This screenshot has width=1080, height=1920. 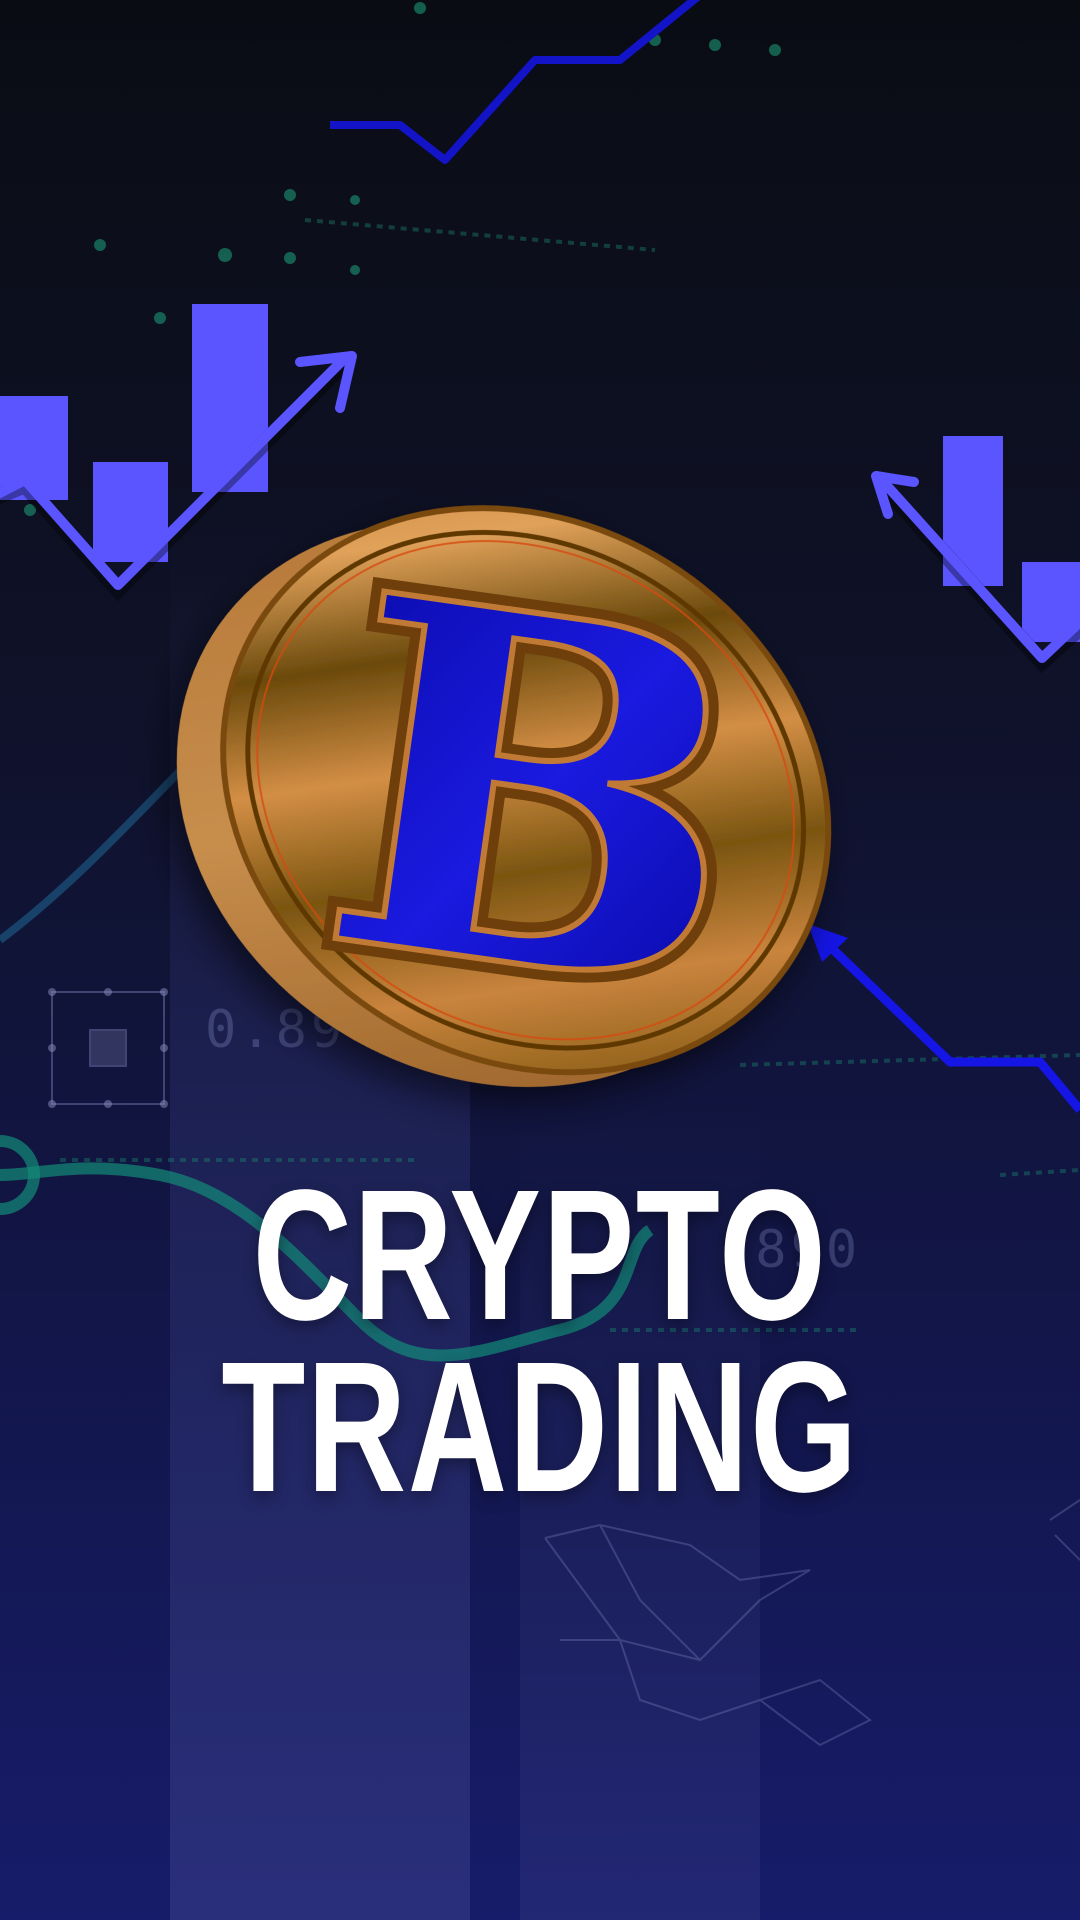 I want to click on bg-price-number: .890, so click(x=791, y=1250).